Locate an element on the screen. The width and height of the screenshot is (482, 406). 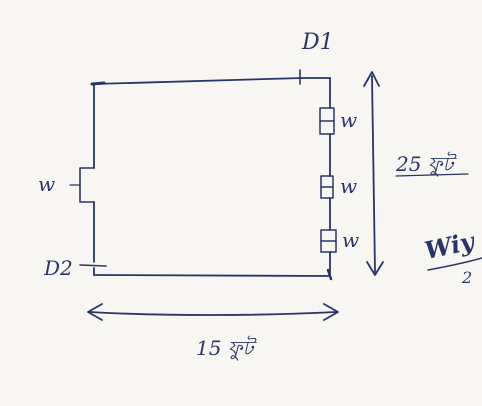
height-arrowhead-bottom is located at coordinates (375, 268).